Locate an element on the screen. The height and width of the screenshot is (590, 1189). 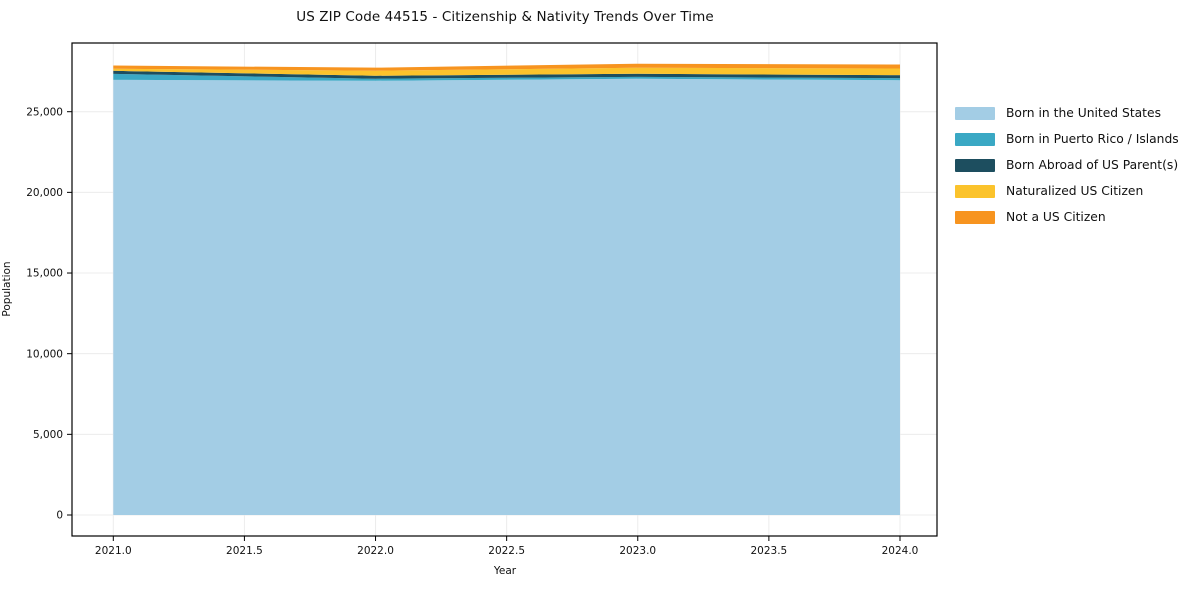
legend-label: Naturalized US Citizen is located at coordinates (1075, 191).